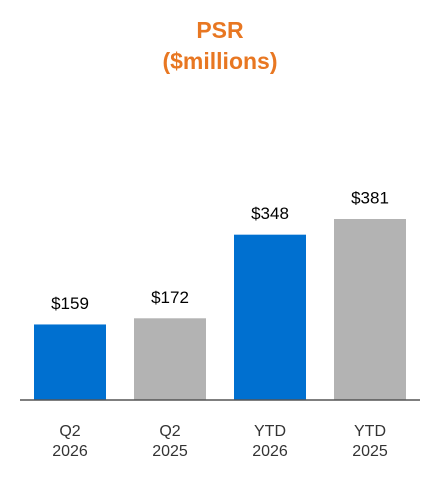 This screenshot has height=480, width=440. I want to click on chart-title: PSR, so click(220, 30).